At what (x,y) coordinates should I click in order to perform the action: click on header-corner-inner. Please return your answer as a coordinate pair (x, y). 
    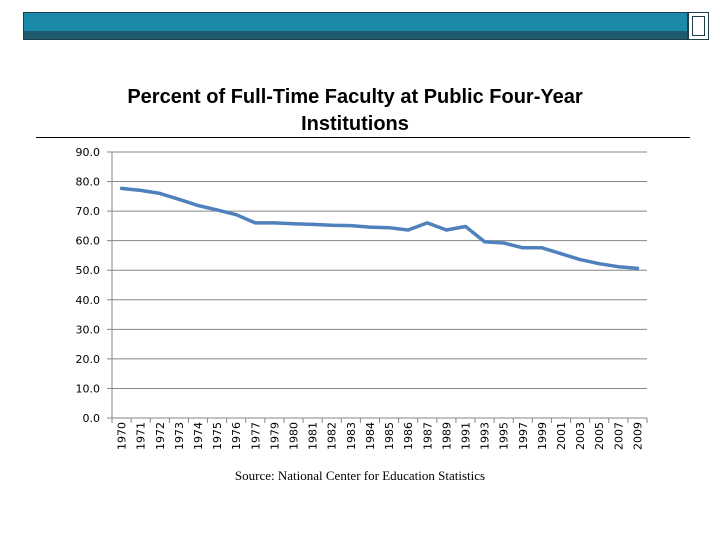
    Looking at the image, I should click on (698, 26).